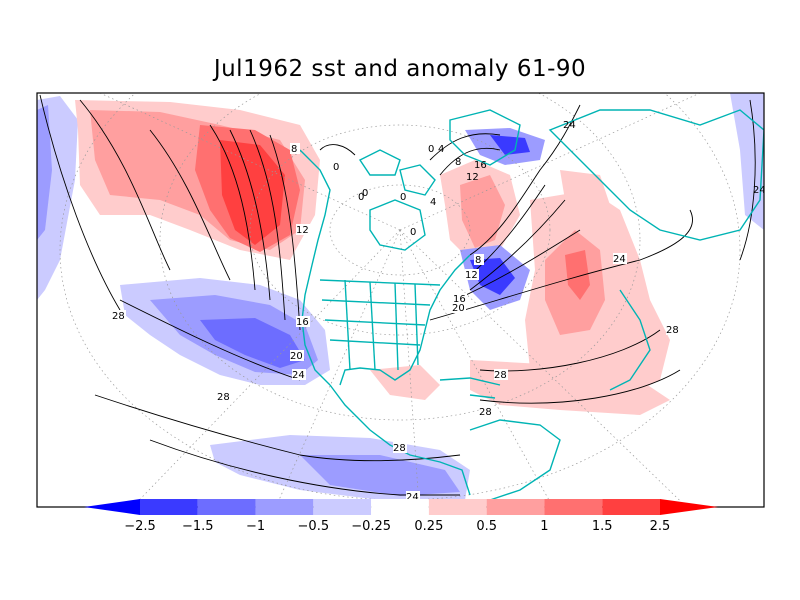 This screenshot has width=800, height=600. Describe the element at coordinates (361, 197) in the screenshot. I see `contour-label-0-d: 0` at that location.